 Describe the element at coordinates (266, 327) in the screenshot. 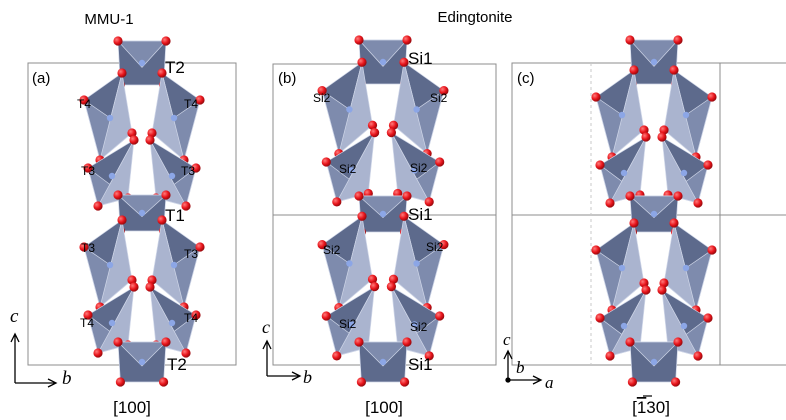

I see `axis-b-vertical: c` at that location.